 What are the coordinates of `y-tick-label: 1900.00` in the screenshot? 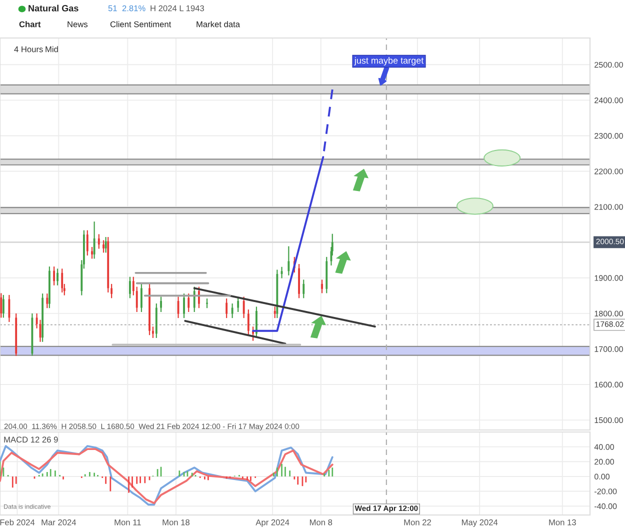 It's located at (608, 278).